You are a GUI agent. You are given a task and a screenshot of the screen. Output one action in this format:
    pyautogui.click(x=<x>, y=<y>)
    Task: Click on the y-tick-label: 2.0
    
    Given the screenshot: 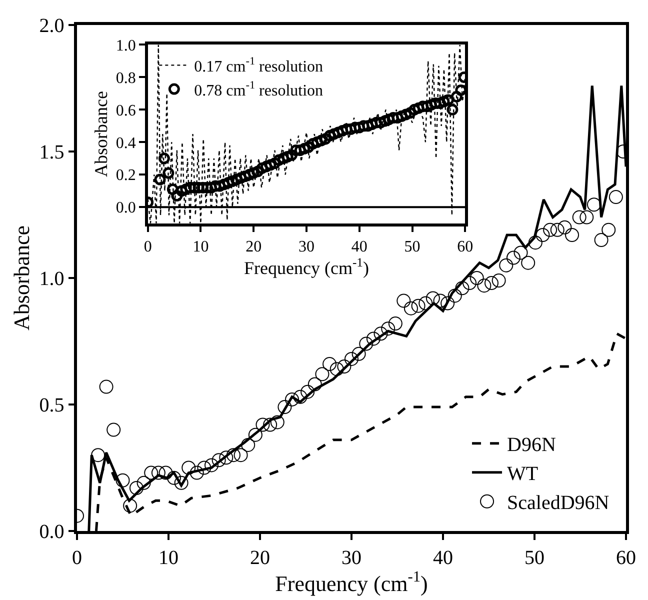 What is the action you would take?
    pyautogui.click(x=51, y=26)
    